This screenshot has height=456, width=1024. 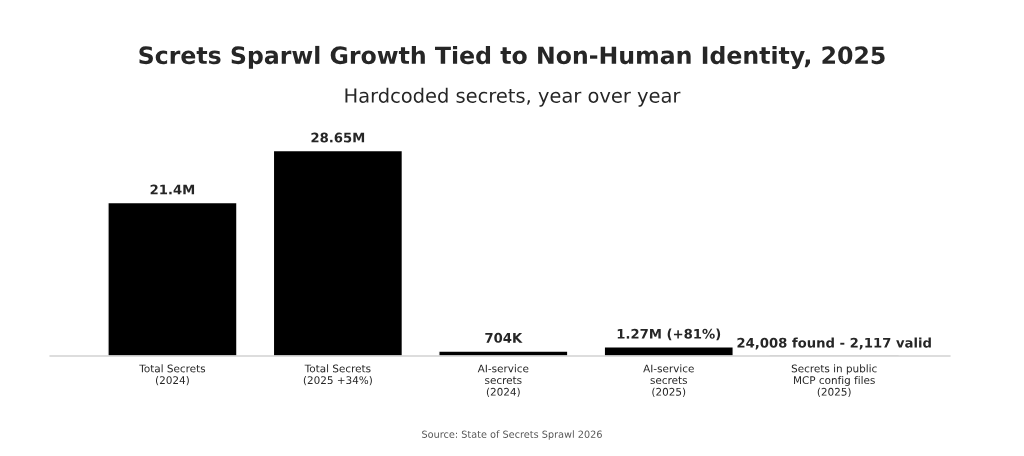 I want to click on data-label: 704K, so click(x=504, y=337).